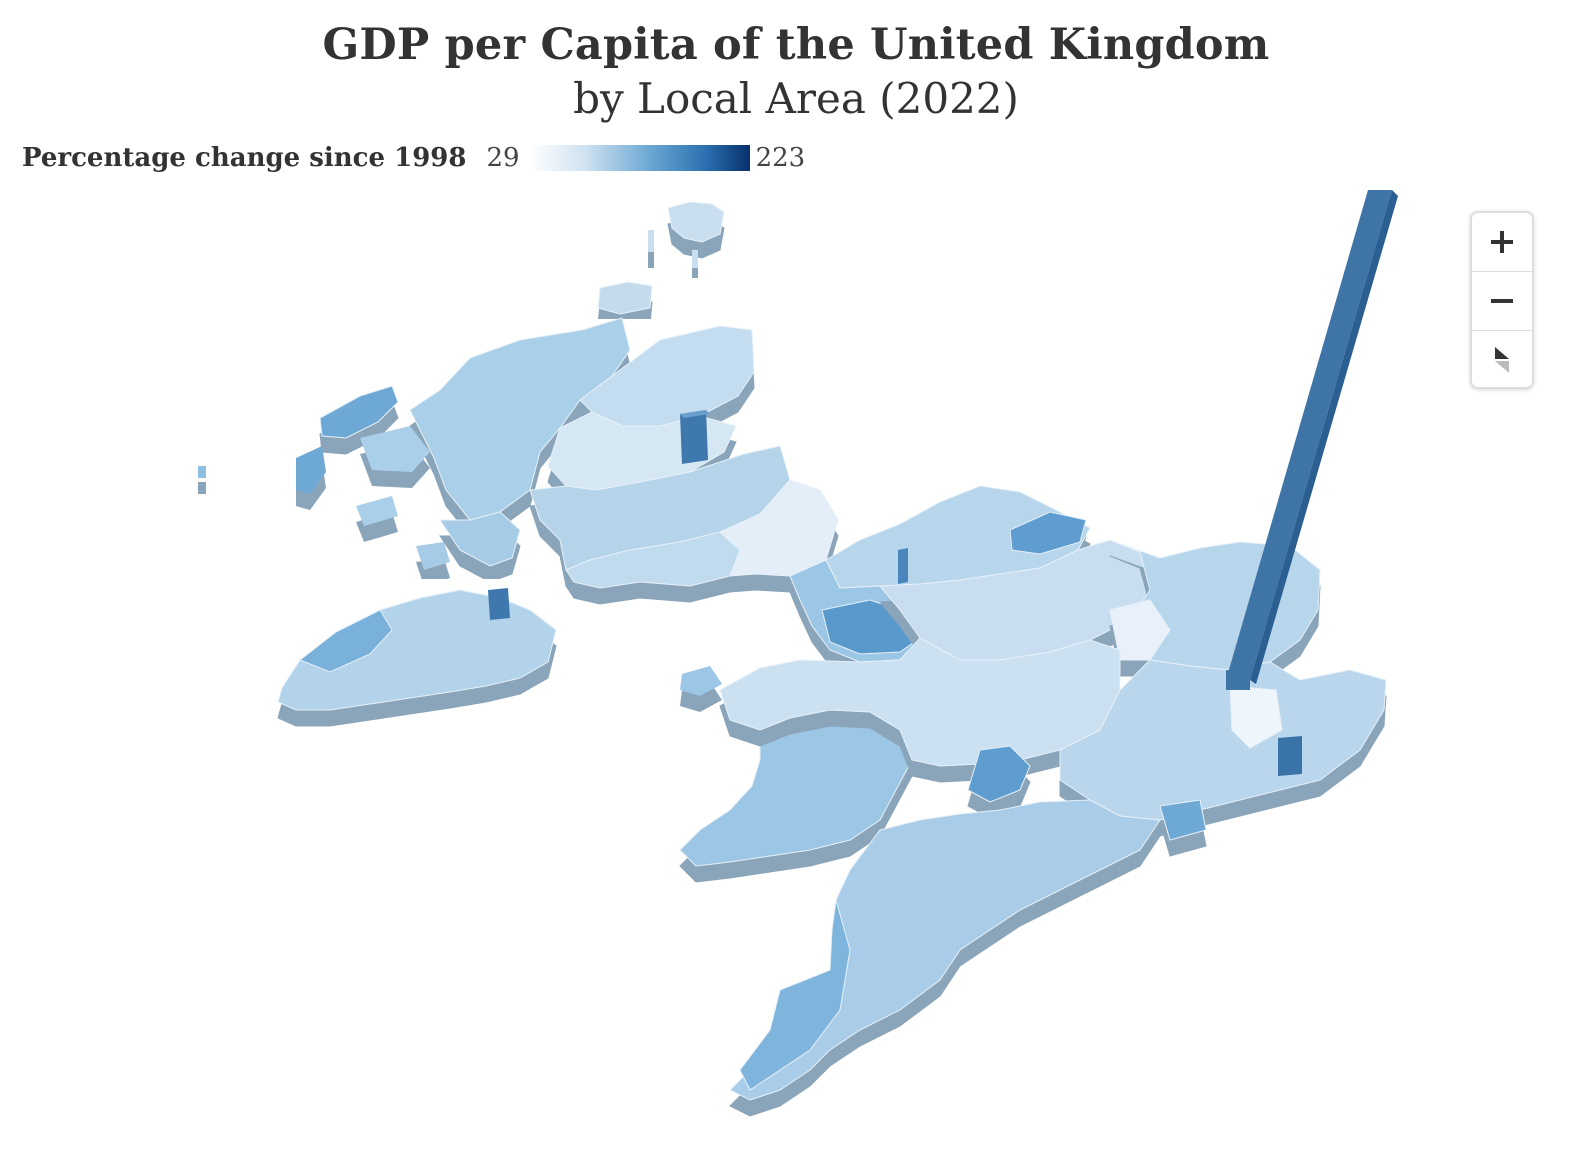  What do you see at coordinates (244, 158) in the screenshot?
I see `legend-title: Percentage change since 1998` at bounding box center [244, 158].